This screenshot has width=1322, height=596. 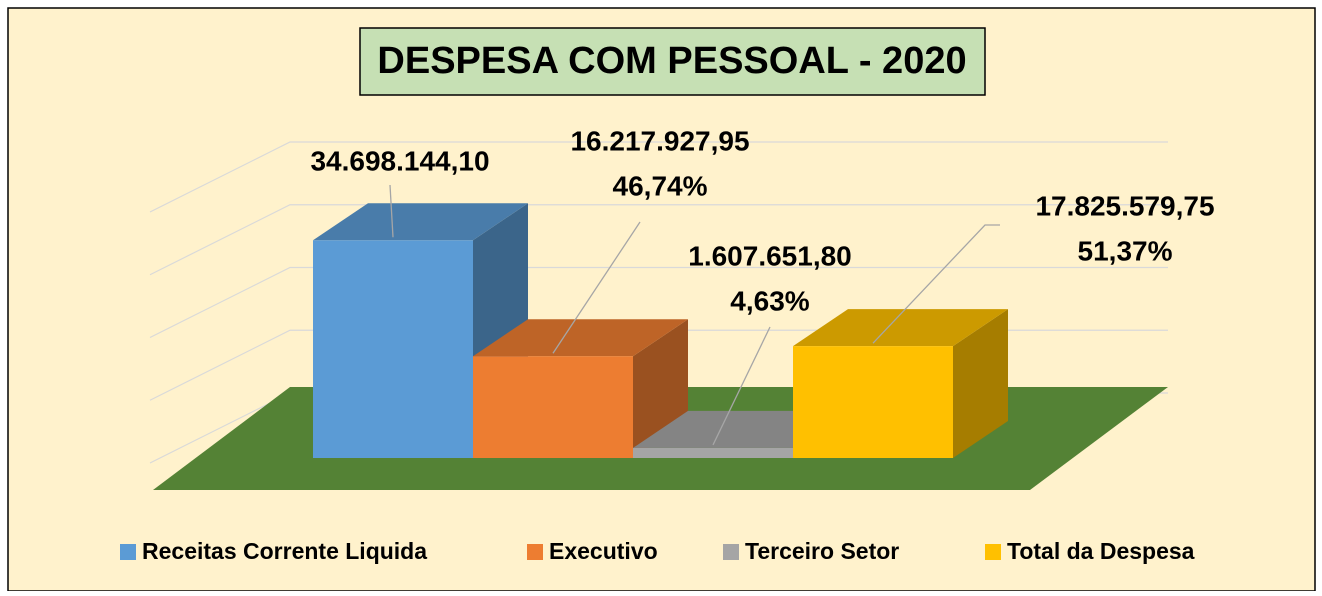 I want to click on data-label: 17.825.579,75, so click(x=1124, y=205).